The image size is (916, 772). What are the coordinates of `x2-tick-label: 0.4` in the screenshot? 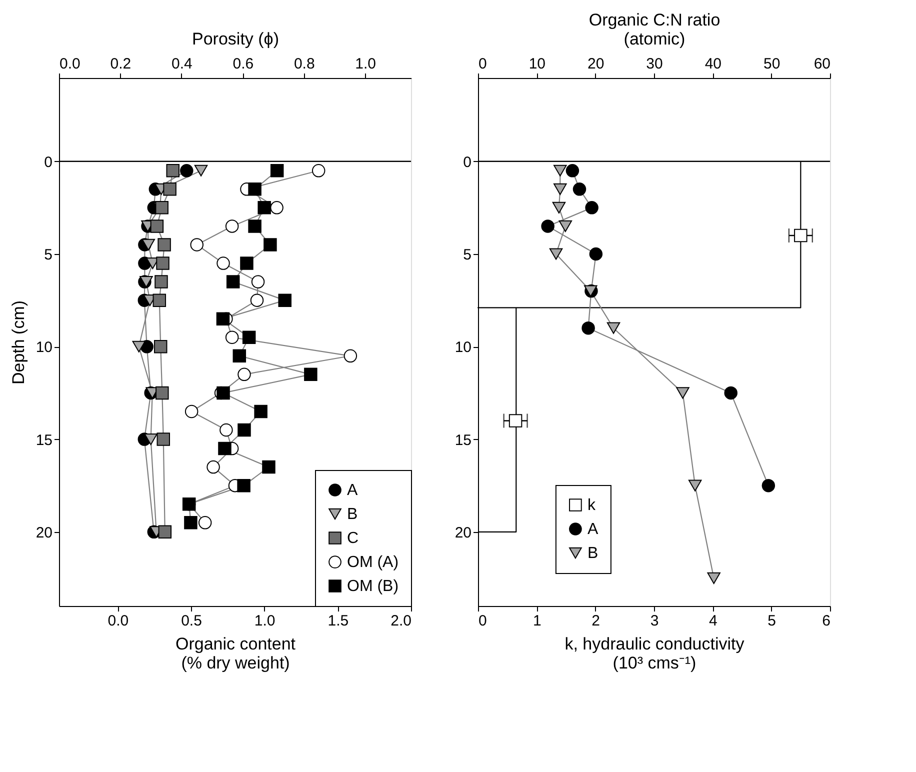 It's located at (182, 64).